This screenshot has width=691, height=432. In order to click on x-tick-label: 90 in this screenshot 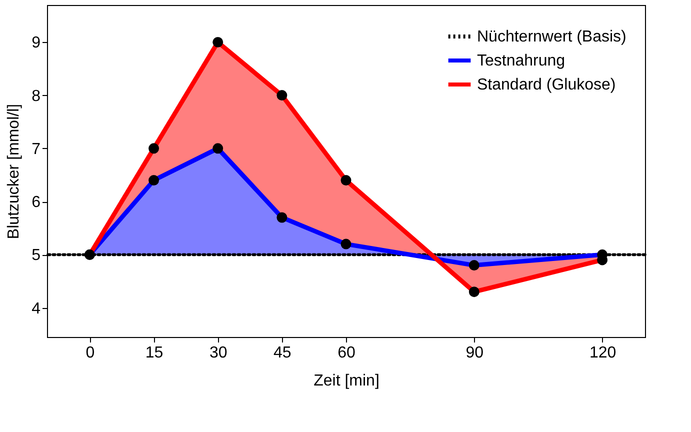, I will do `click(475, 353)`.